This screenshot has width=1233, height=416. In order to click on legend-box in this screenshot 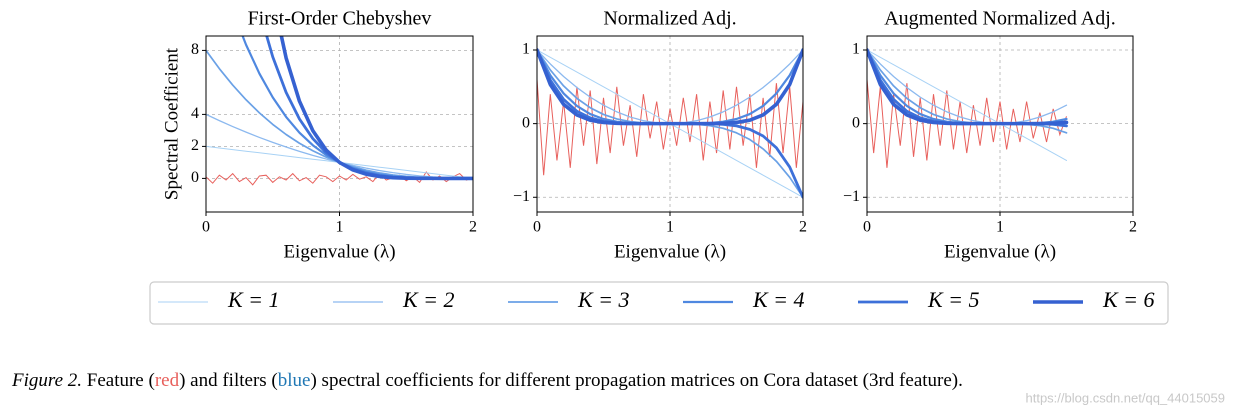, I will do `click(659, 303)`.